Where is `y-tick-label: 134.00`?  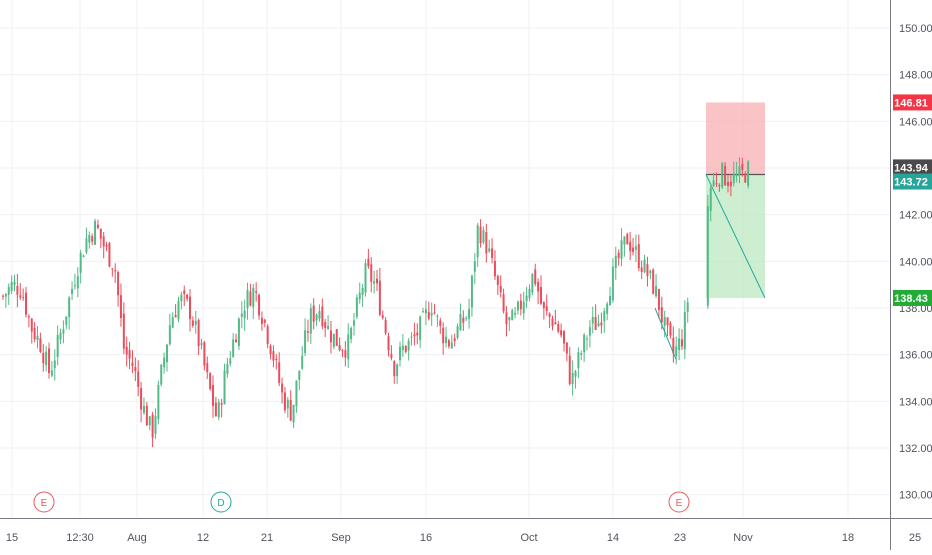 y-tick-label: 134.00 is located at coordinates (915, 402).